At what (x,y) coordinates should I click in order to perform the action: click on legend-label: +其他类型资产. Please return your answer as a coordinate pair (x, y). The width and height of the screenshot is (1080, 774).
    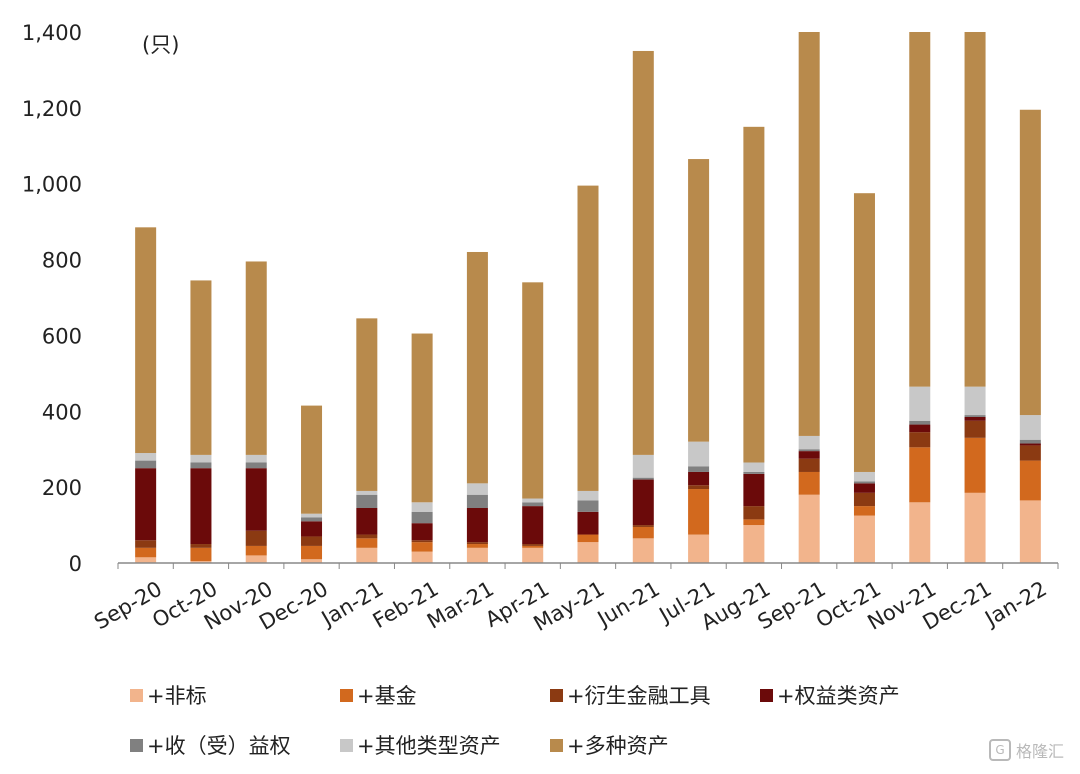
    Looking at the image, I should click on (429, 746).